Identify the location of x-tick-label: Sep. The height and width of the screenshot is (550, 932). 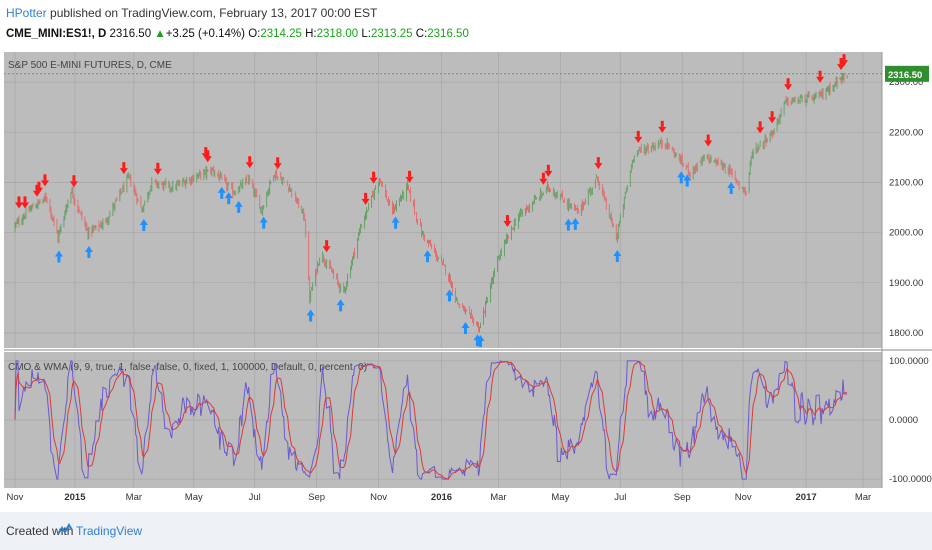
(682, 497).